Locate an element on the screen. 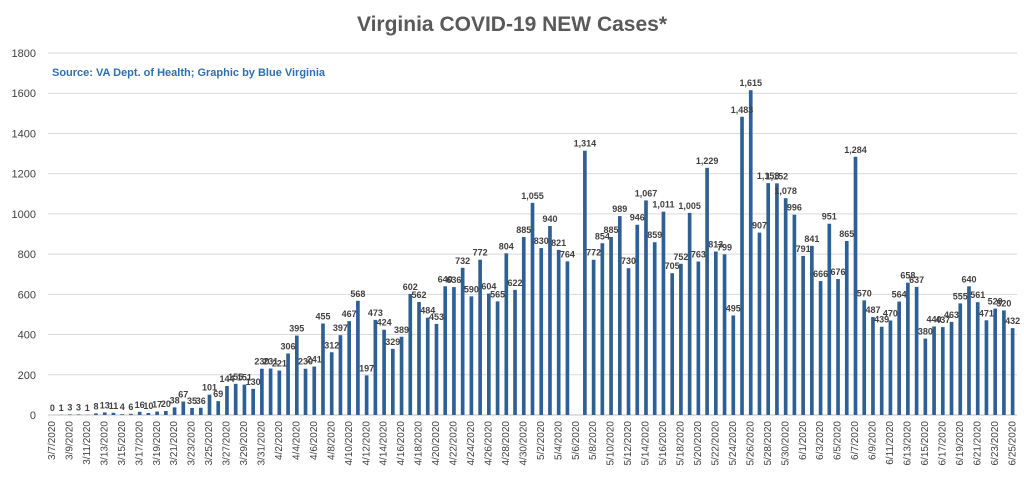 Image resolution: width=1024 pixels, height=496 pixels. x-tick-label: 6/5/2020 is located at coordinates (838, 440).